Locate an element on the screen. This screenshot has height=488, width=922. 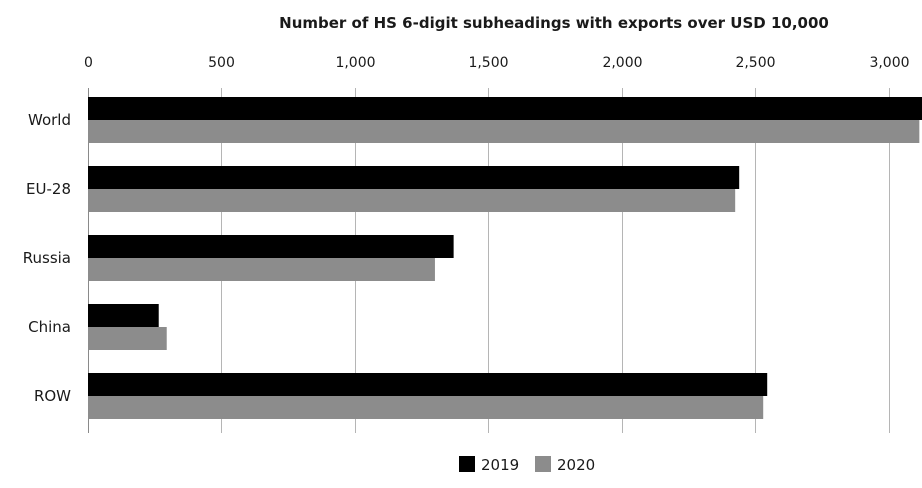
bar-world-2020 is located at coordinates (504, 131).